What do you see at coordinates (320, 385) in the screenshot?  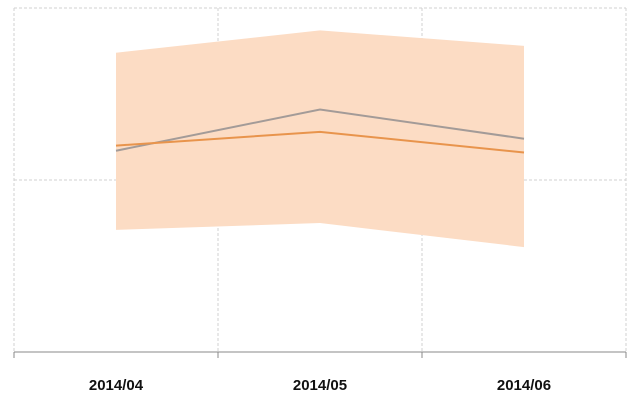 I see `x-tick-label: 2014/05` at bounding box center [320, 385].